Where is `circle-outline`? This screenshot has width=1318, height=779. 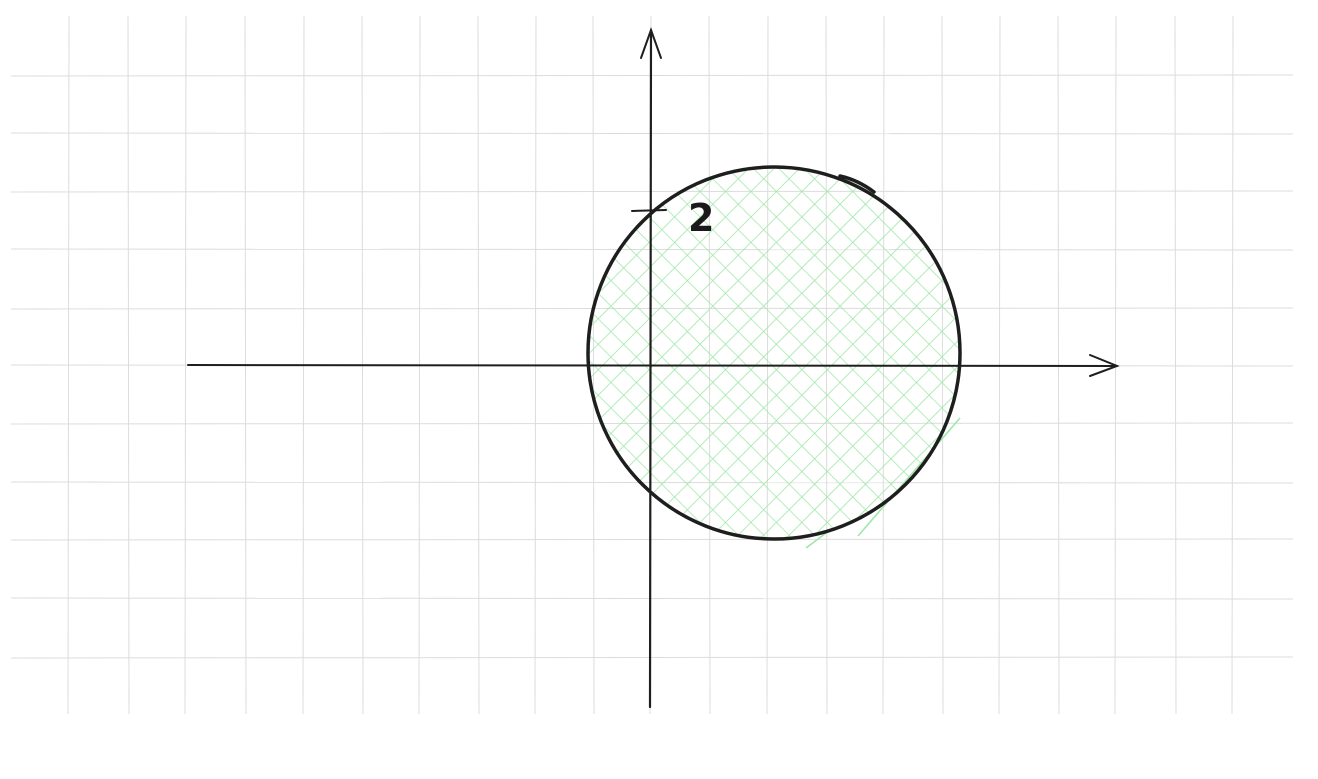 circle-outline is located at coordinates (774, 353).